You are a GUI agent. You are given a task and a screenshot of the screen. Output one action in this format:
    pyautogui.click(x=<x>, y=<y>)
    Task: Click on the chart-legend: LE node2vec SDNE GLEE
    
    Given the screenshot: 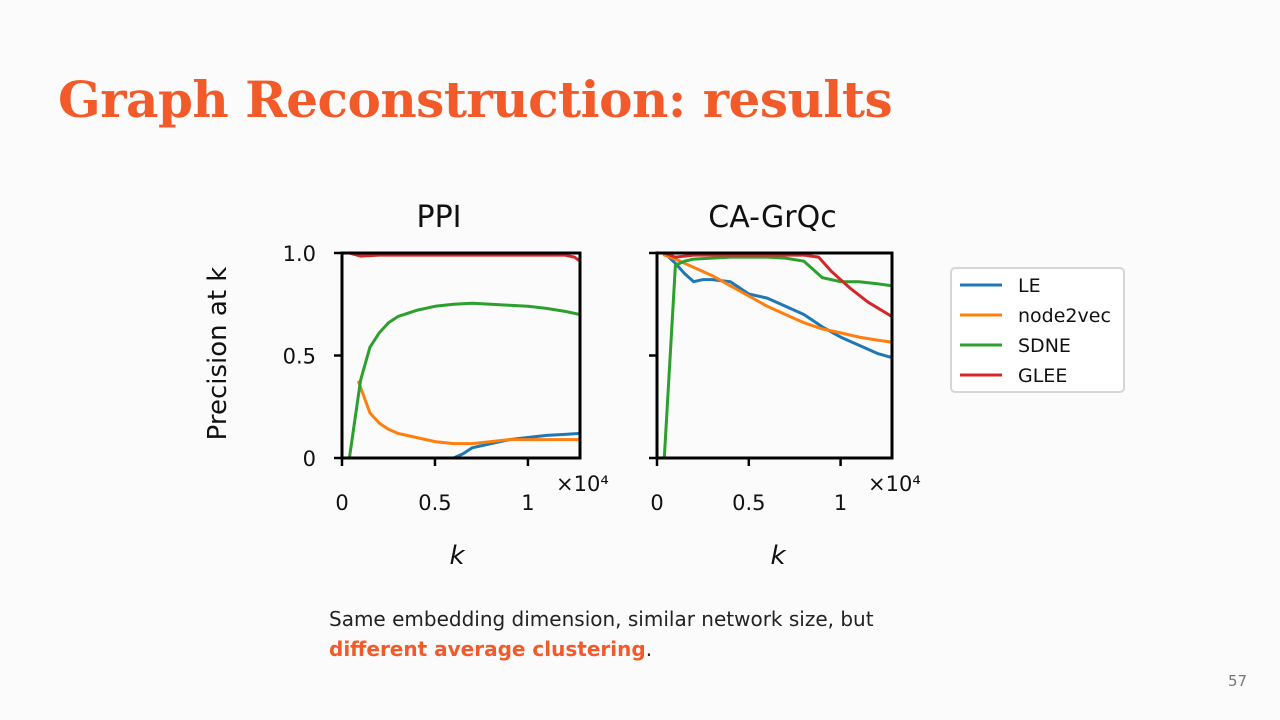 What is the action you would take?
    pyautogui.click(x=1037, y=330)
    